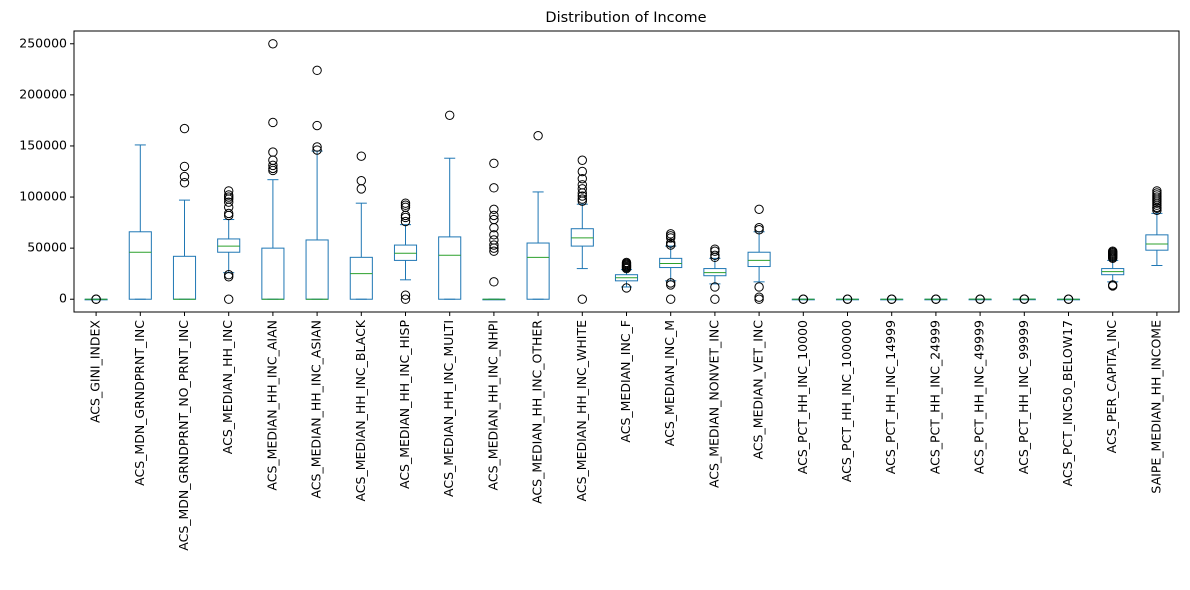 Image resolution: width=1190 pixels, height=590 pixels. Describe the element at coordinates (183, 435) in the screenshot. I see `x-tick-label: ACS_MDN_GRNDPRNT_NO_PRNT_INC` at that location.